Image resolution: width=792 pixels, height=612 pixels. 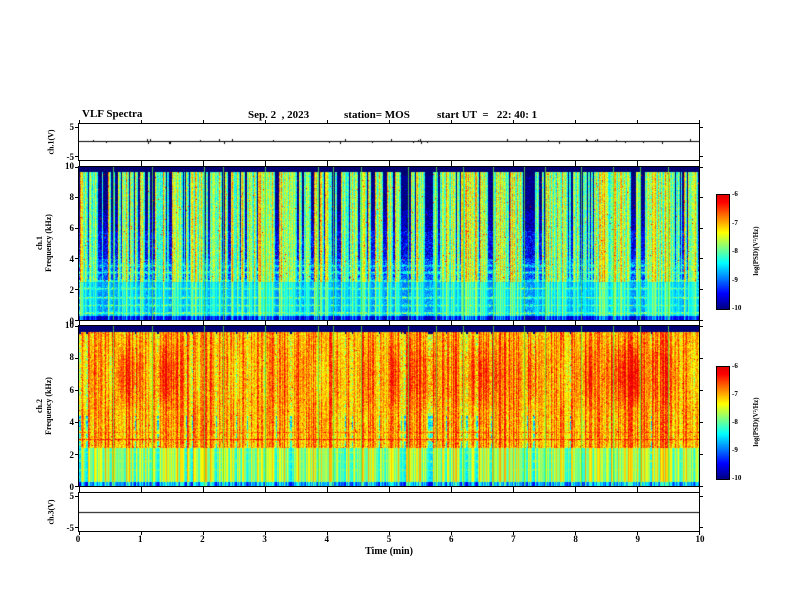 I want to click on ch1-spectrogram-axis-label-line1: ch.1, so click(x=39, y=243).